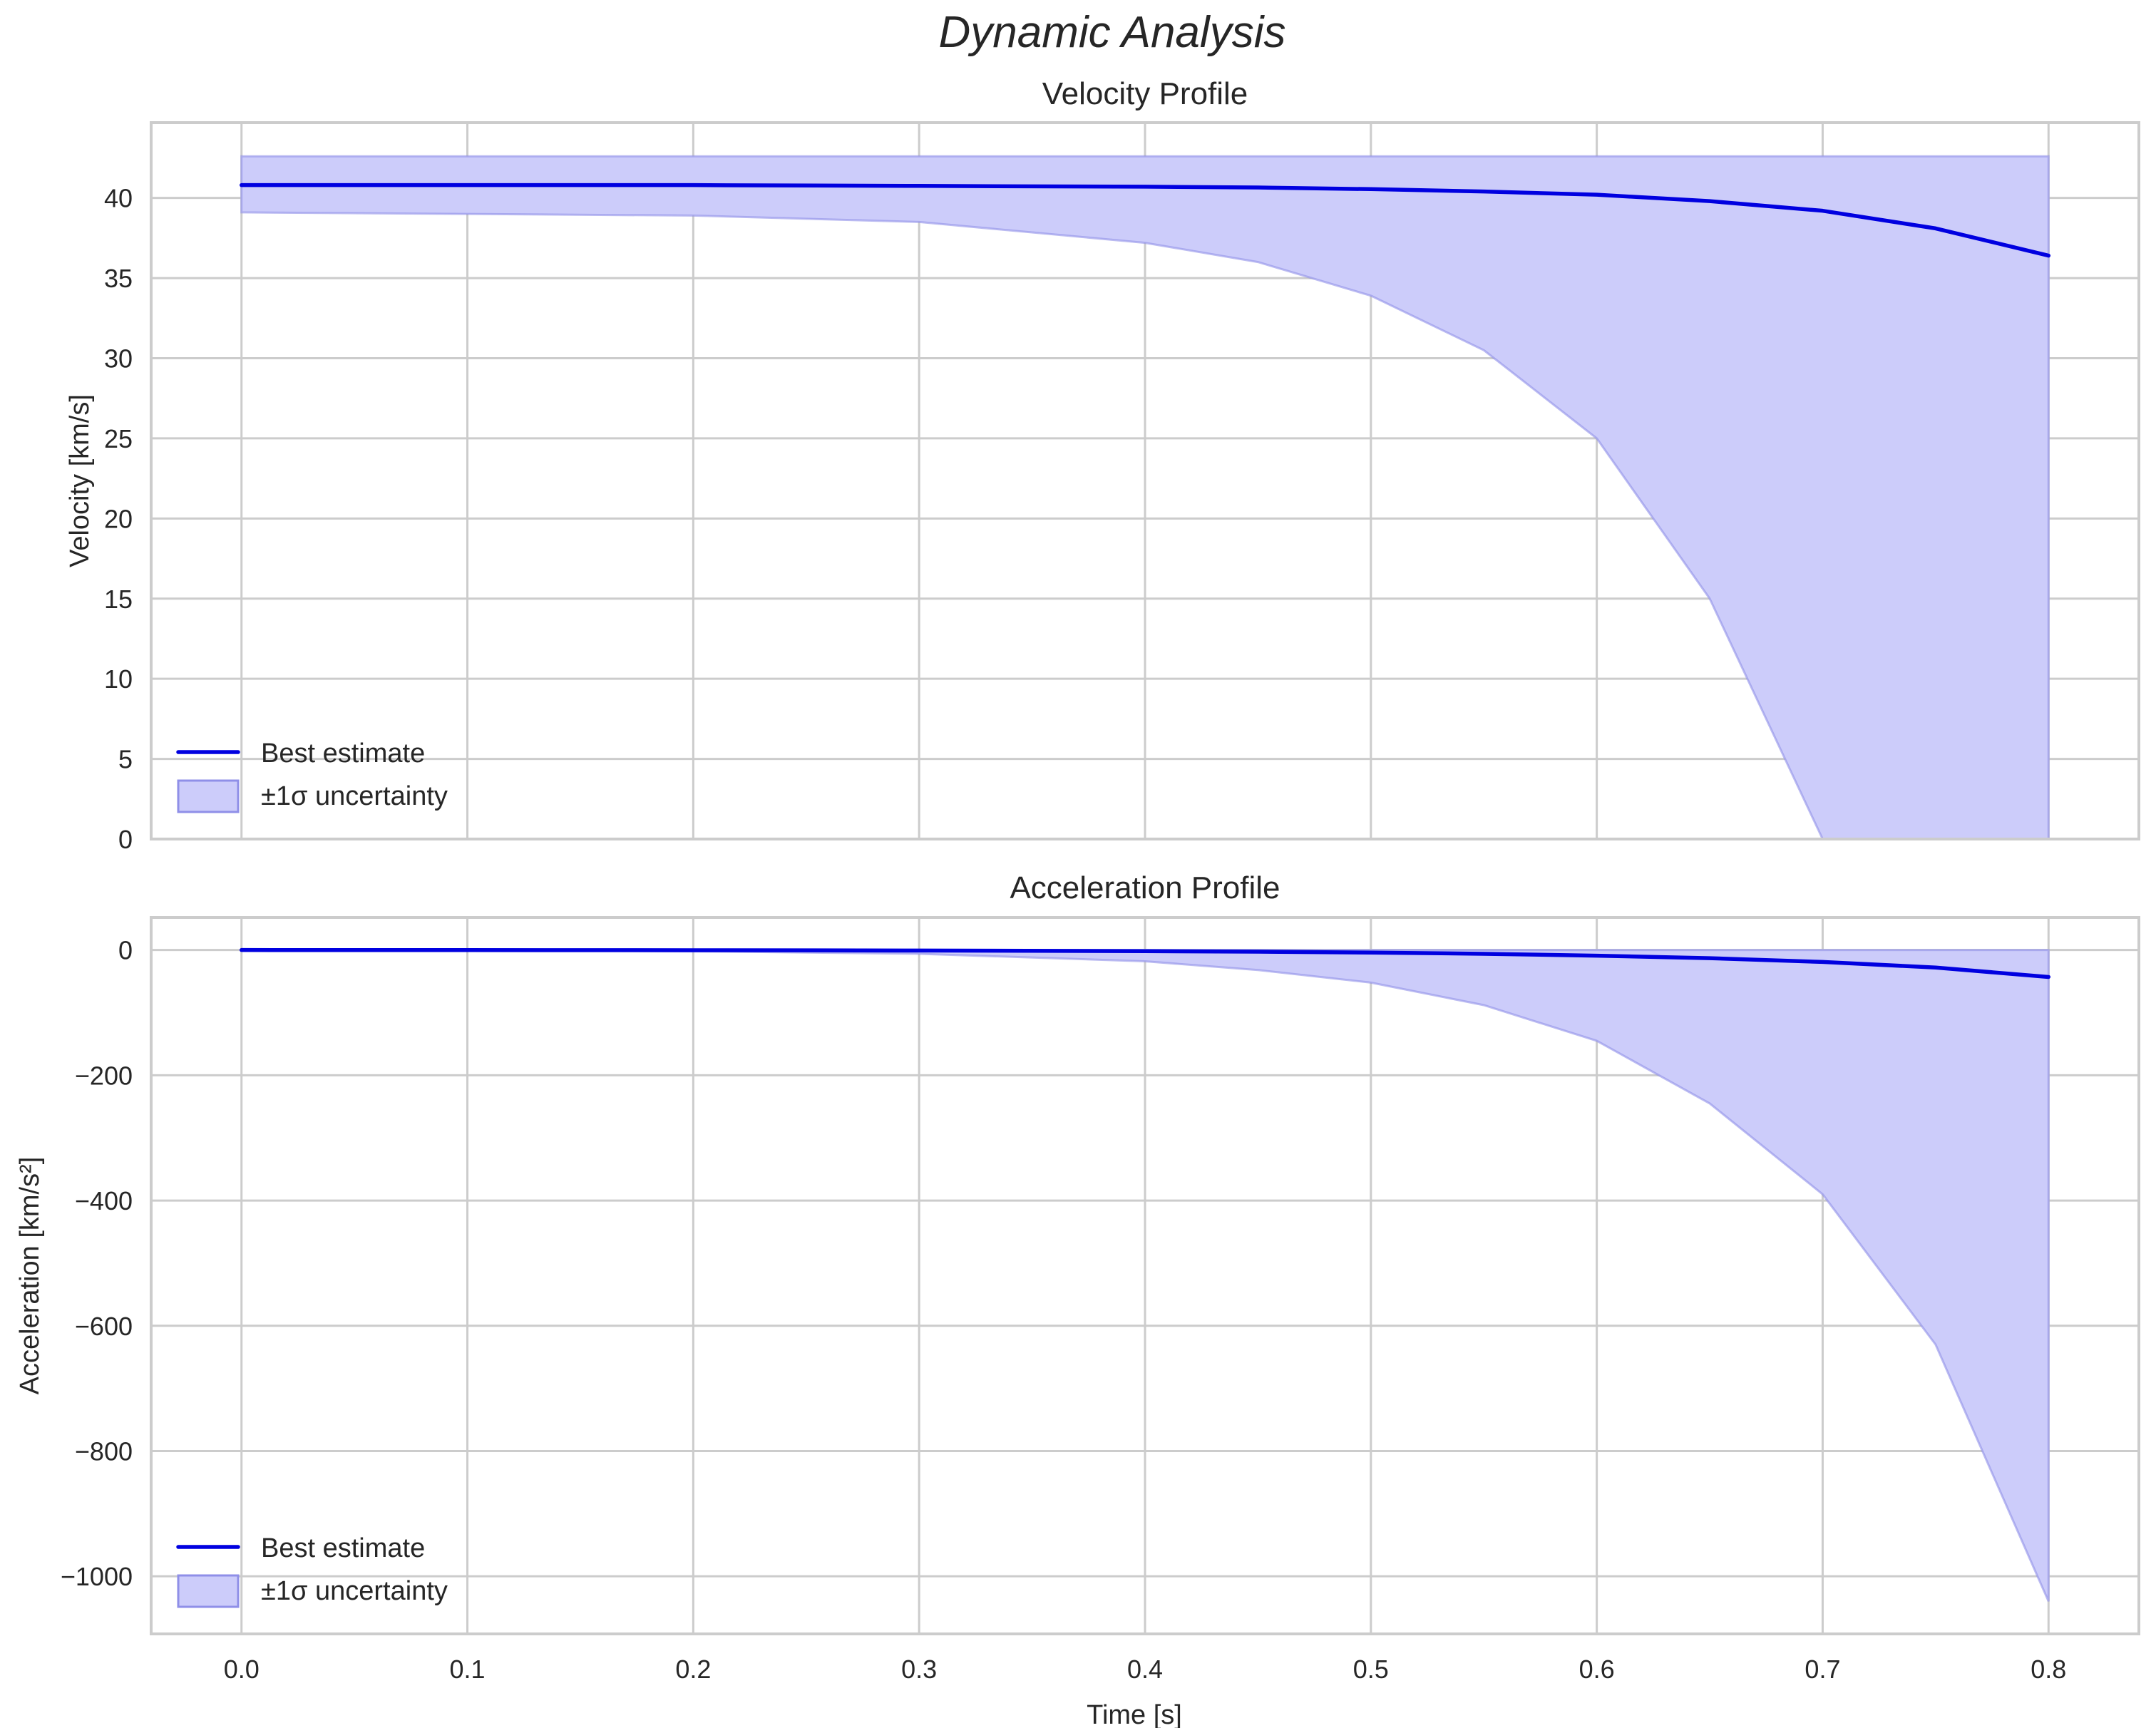 The width and height of the screenshot is (2156, 1728). Describe the element at coordinates (468, 1669) in the screenshot. I see `x-tick-label: 0.1` at that location.